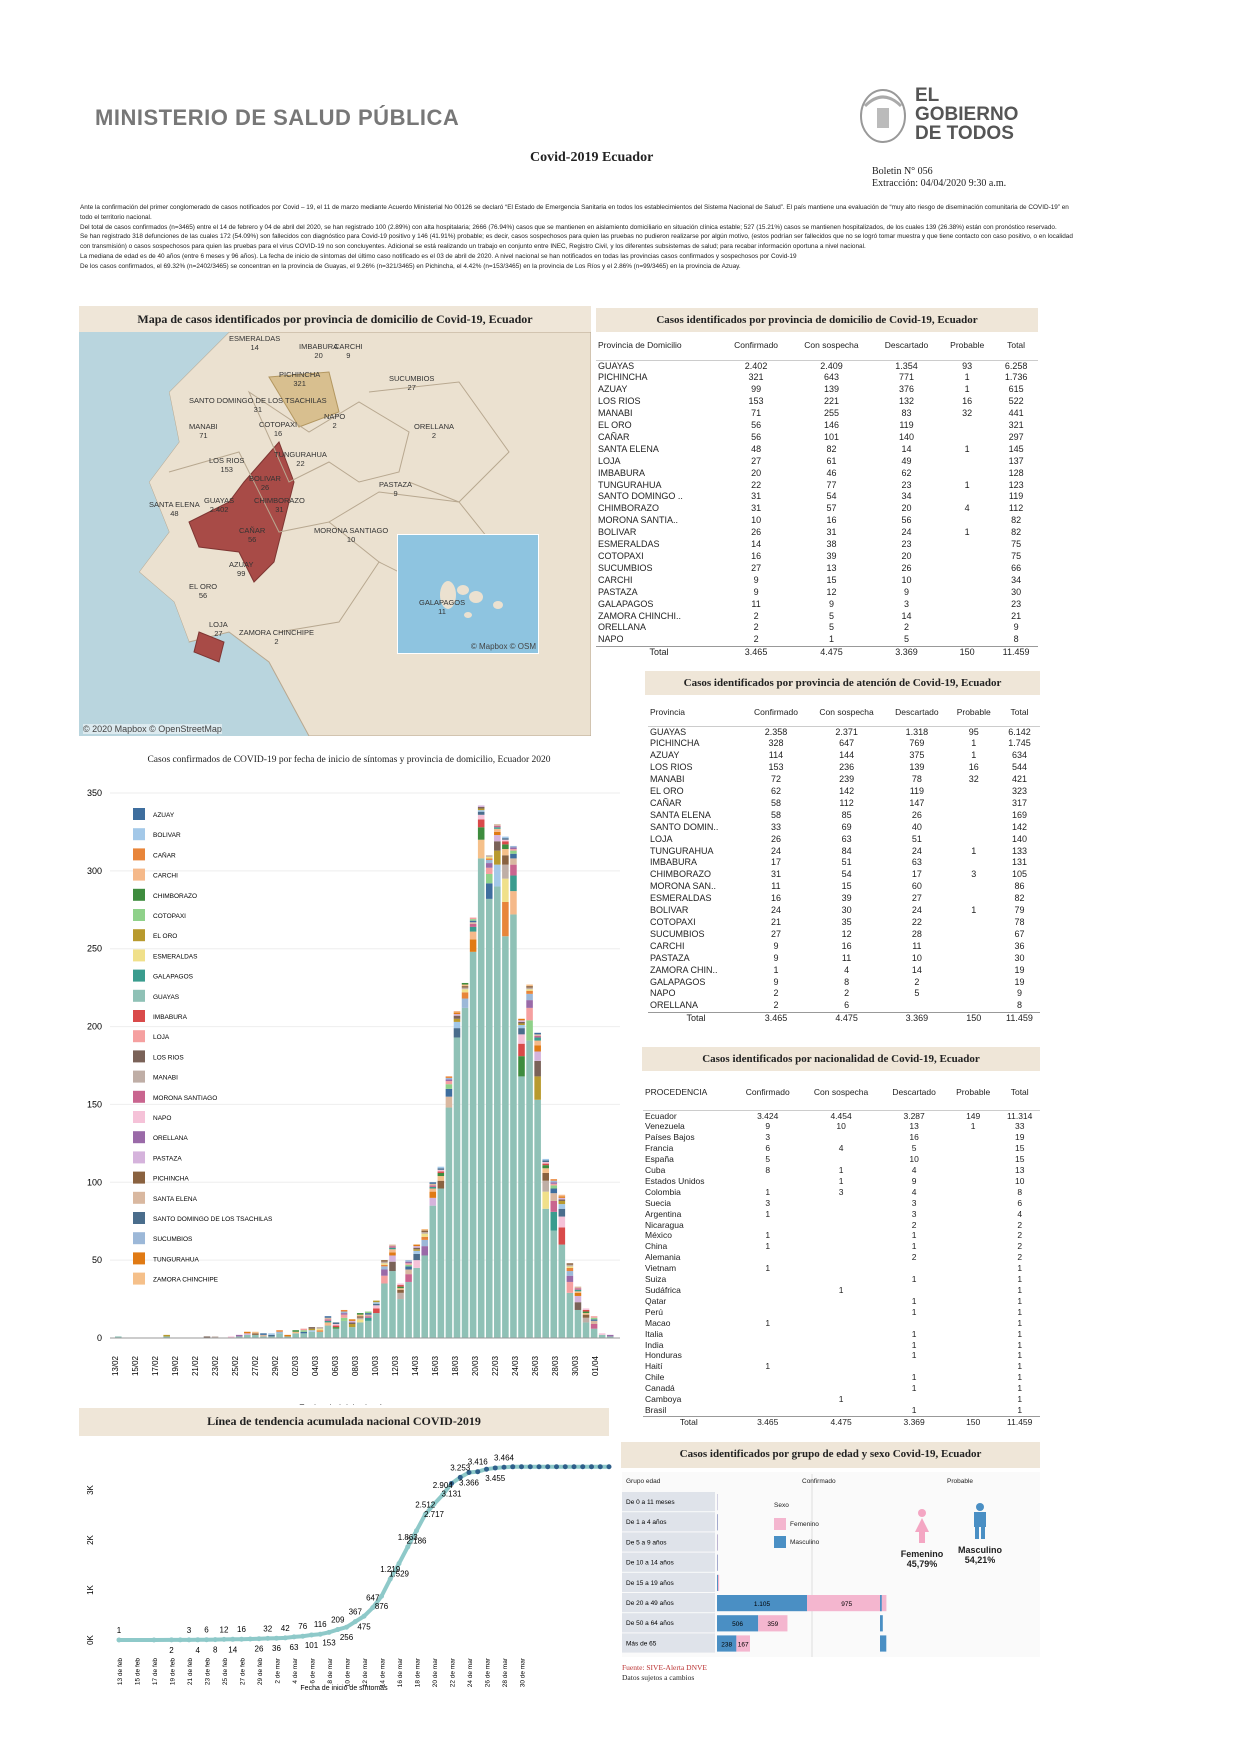  Describe the element at coordinates (973, 1115) in the screenshot. I see `table-cell: 149` at that location.